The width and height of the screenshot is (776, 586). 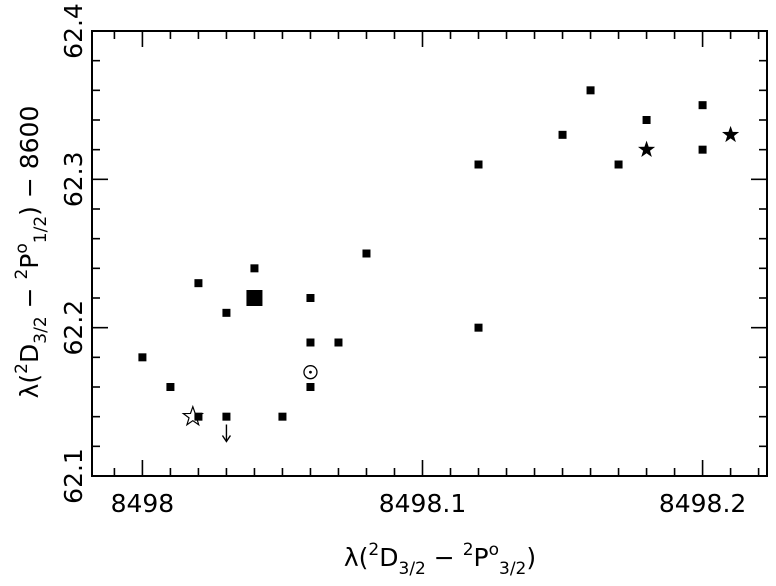 What do you see at coordinates (73, 328) in the screenshot?
I see `y-tick-label: 62.2` at bounding box center [73, 328].